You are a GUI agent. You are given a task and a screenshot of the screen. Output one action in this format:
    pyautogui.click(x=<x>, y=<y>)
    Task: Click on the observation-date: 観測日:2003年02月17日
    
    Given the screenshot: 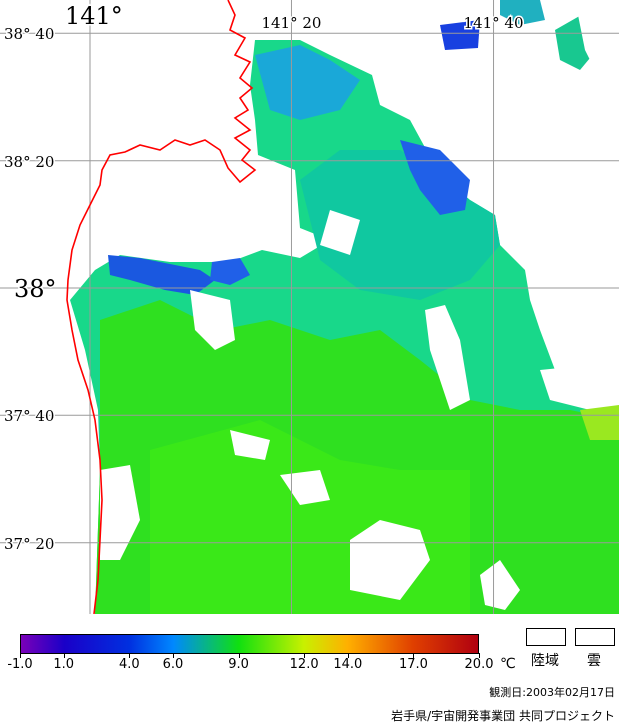 What is the action you would take?
    pyautogui.click(x=552, y=692)
    